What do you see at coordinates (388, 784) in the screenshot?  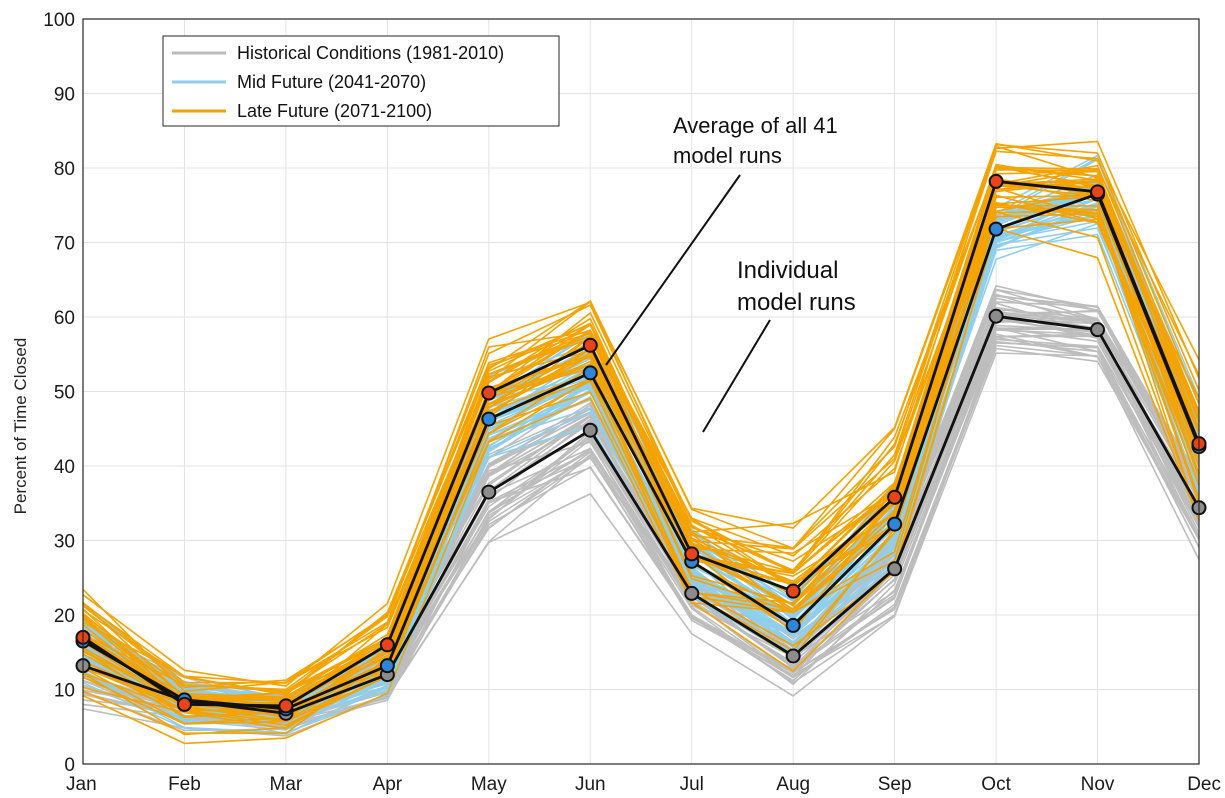 I see `x-tick-label: Apr` at bounding box center [388, 784].